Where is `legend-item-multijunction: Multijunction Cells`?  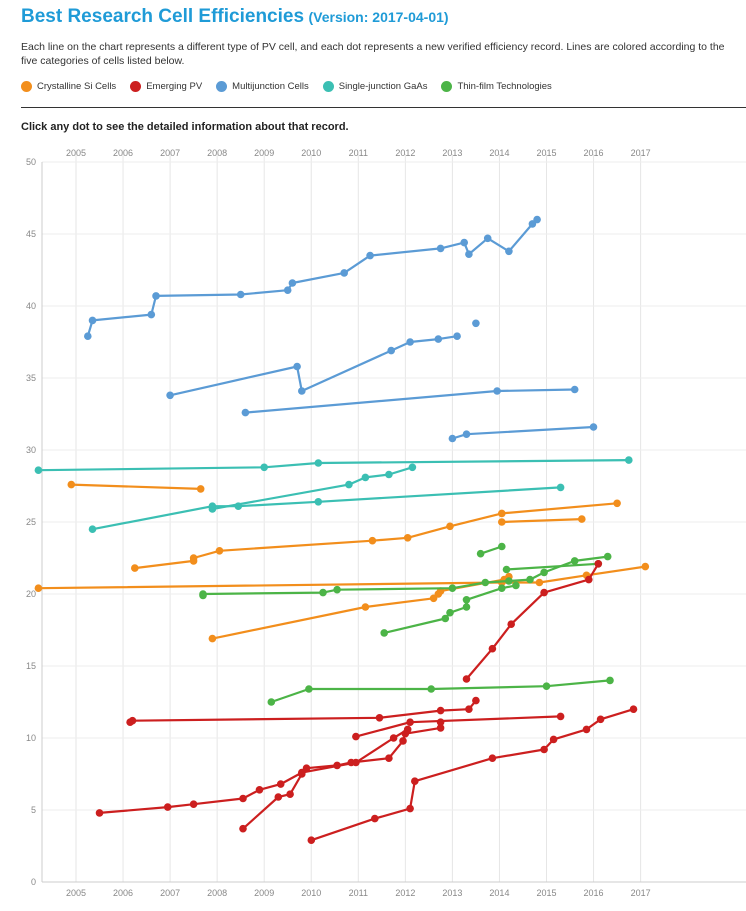 legend-item-multijunction: Multijunction Cells is located at coordinates (262, 86).